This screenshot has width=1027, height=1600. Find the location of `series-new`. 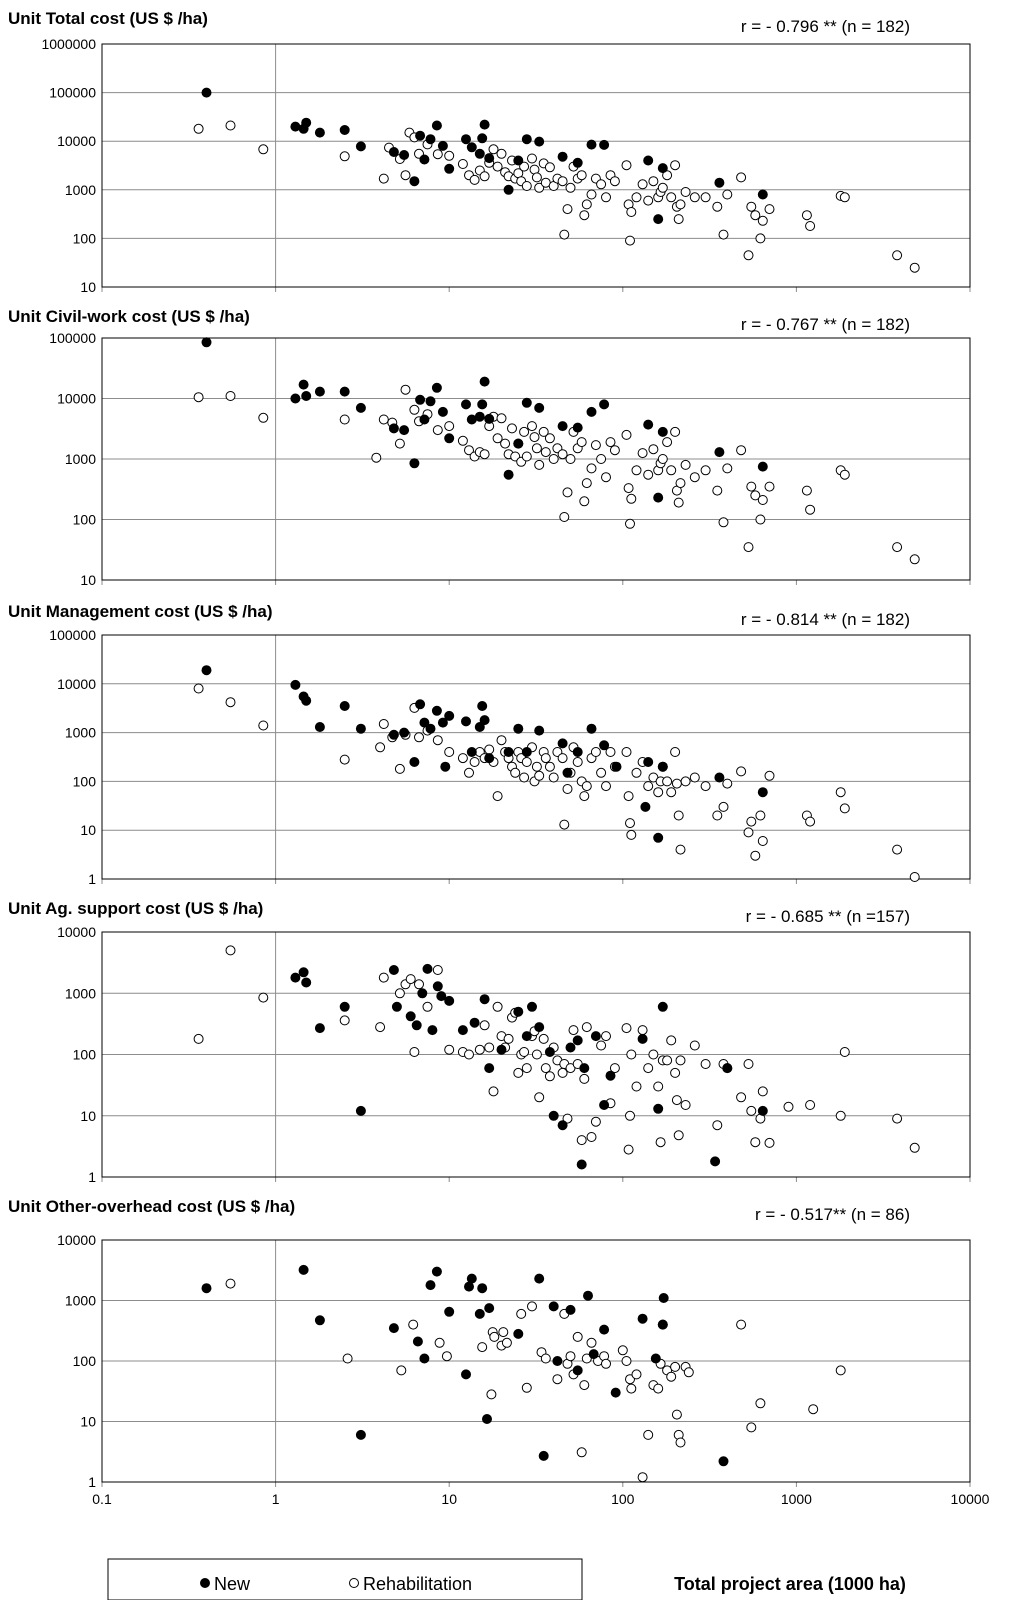

series-new is located at coordinates (484, 420).